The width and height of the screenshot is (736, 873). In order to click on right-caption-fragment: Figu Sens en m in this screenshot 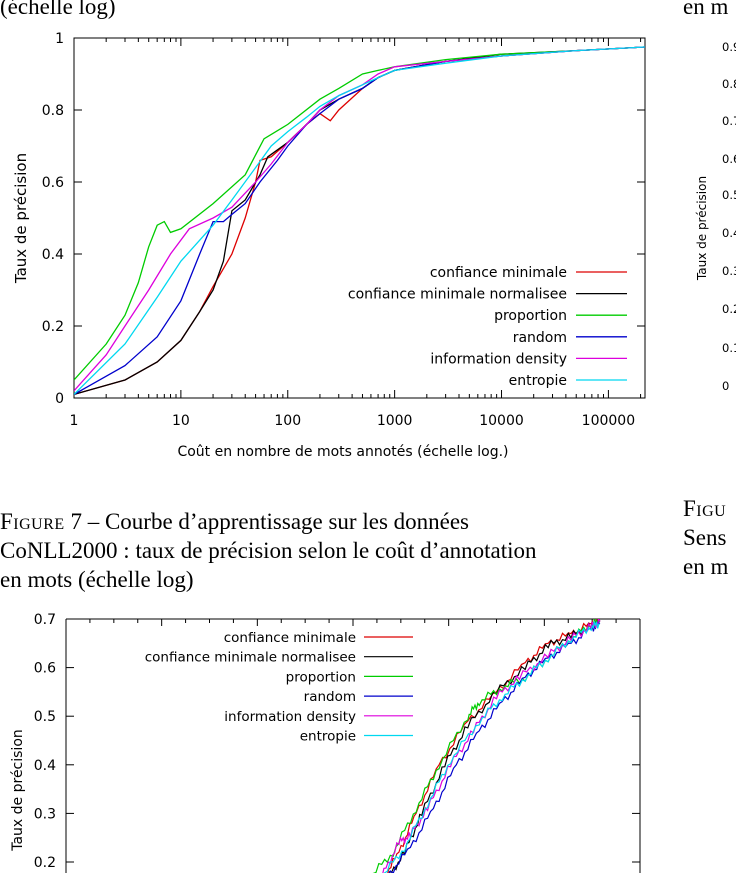, I will do `click(709, 537)`.